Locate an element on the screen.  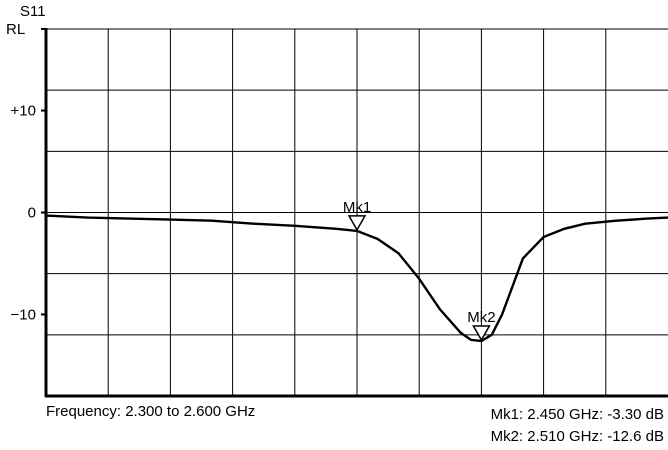
marker-1-triangle is located at coordinates (357, 223).